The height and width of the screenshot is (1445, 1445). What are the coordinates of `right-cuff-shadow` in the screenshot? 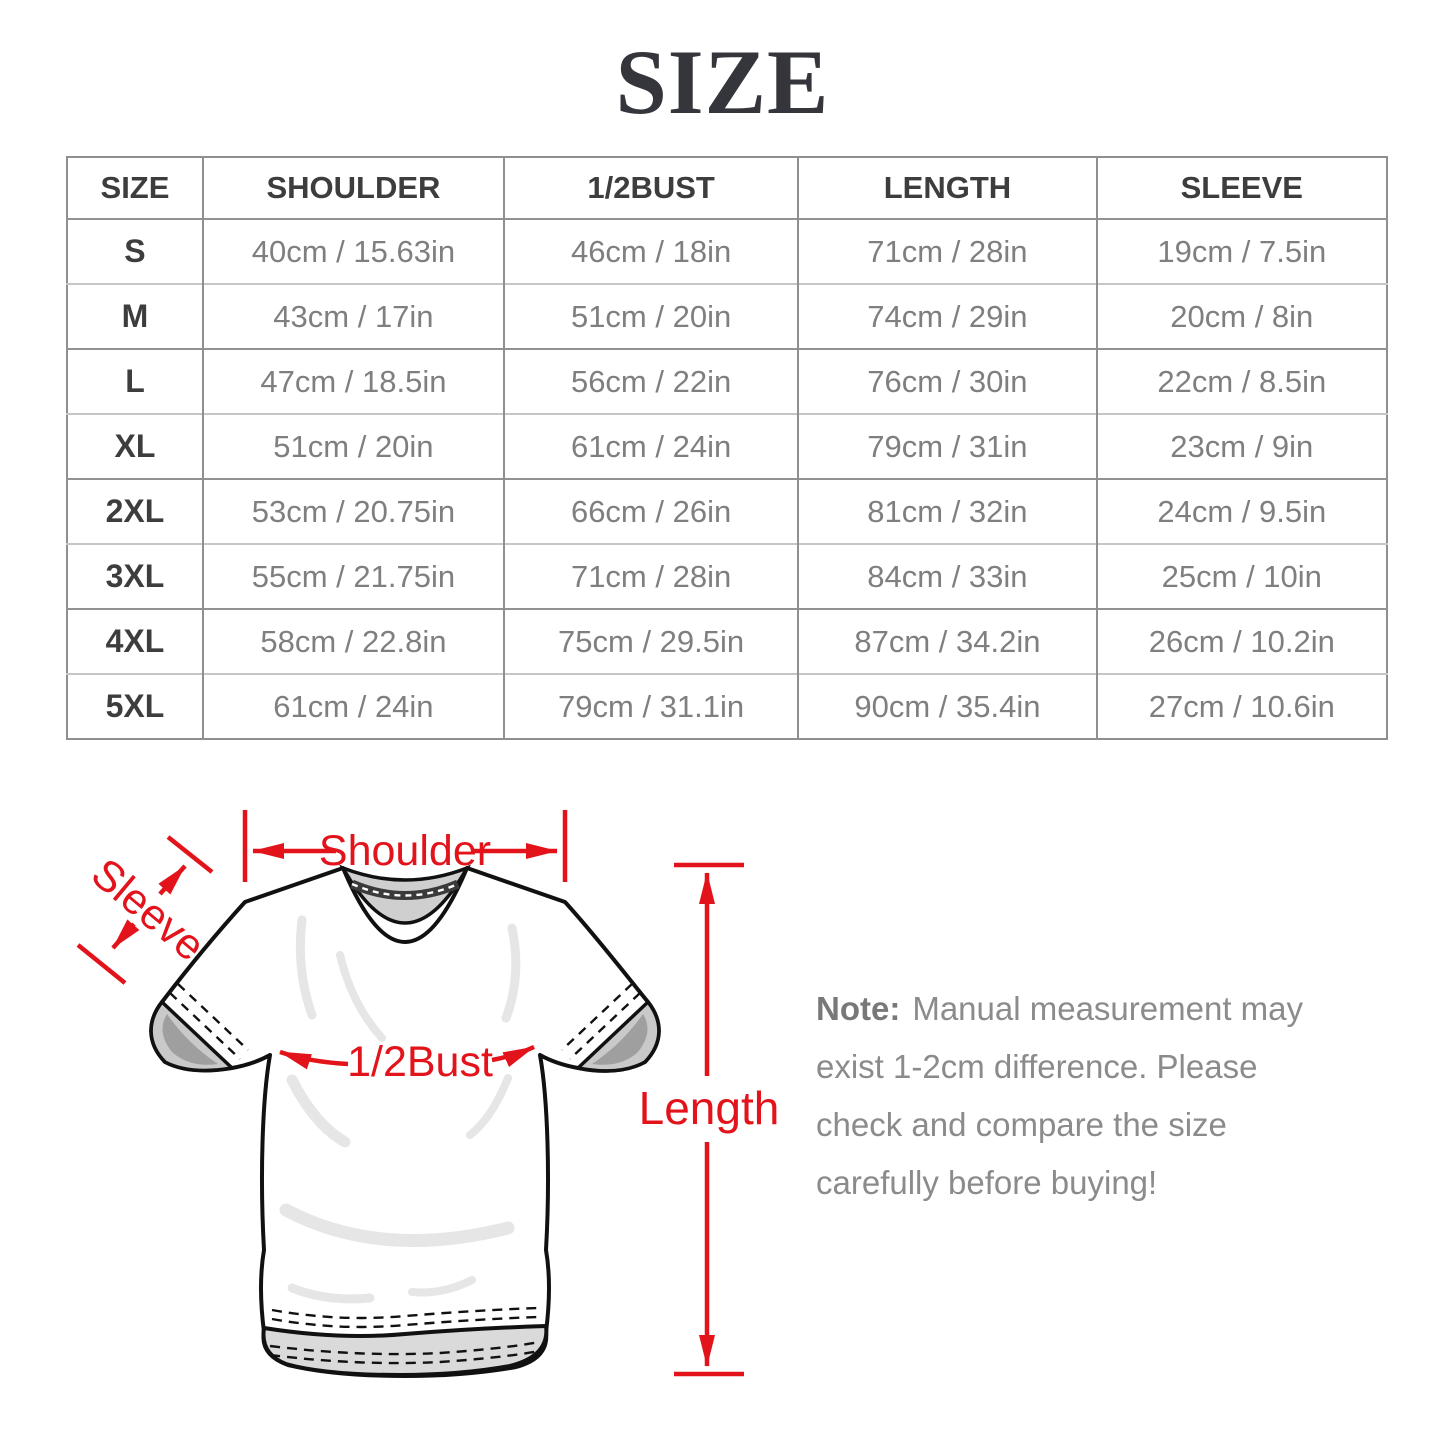 It's located at (620, 1039).